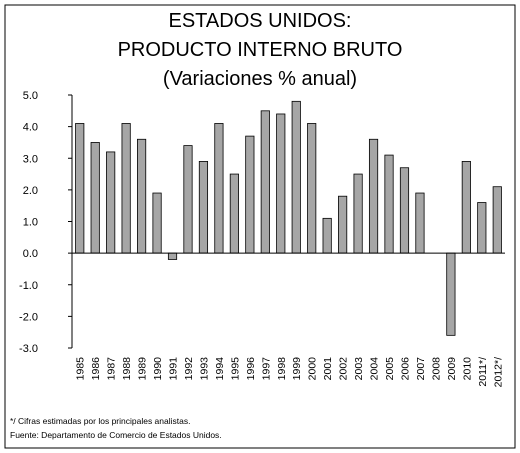 Image resolution: width=520 pixels, height=453 pixels. What do you see at coordinates (143, 369) in the screenshot?
I see `x-tick-label: 1989` at bounding box center [143, 369].